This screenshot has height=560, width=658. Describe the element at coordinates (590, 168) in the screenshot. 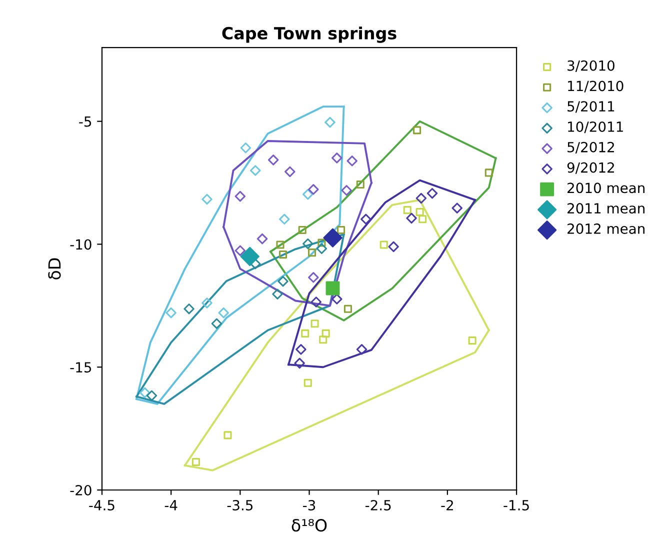

I see `legend-label: 9/2012` at that location.